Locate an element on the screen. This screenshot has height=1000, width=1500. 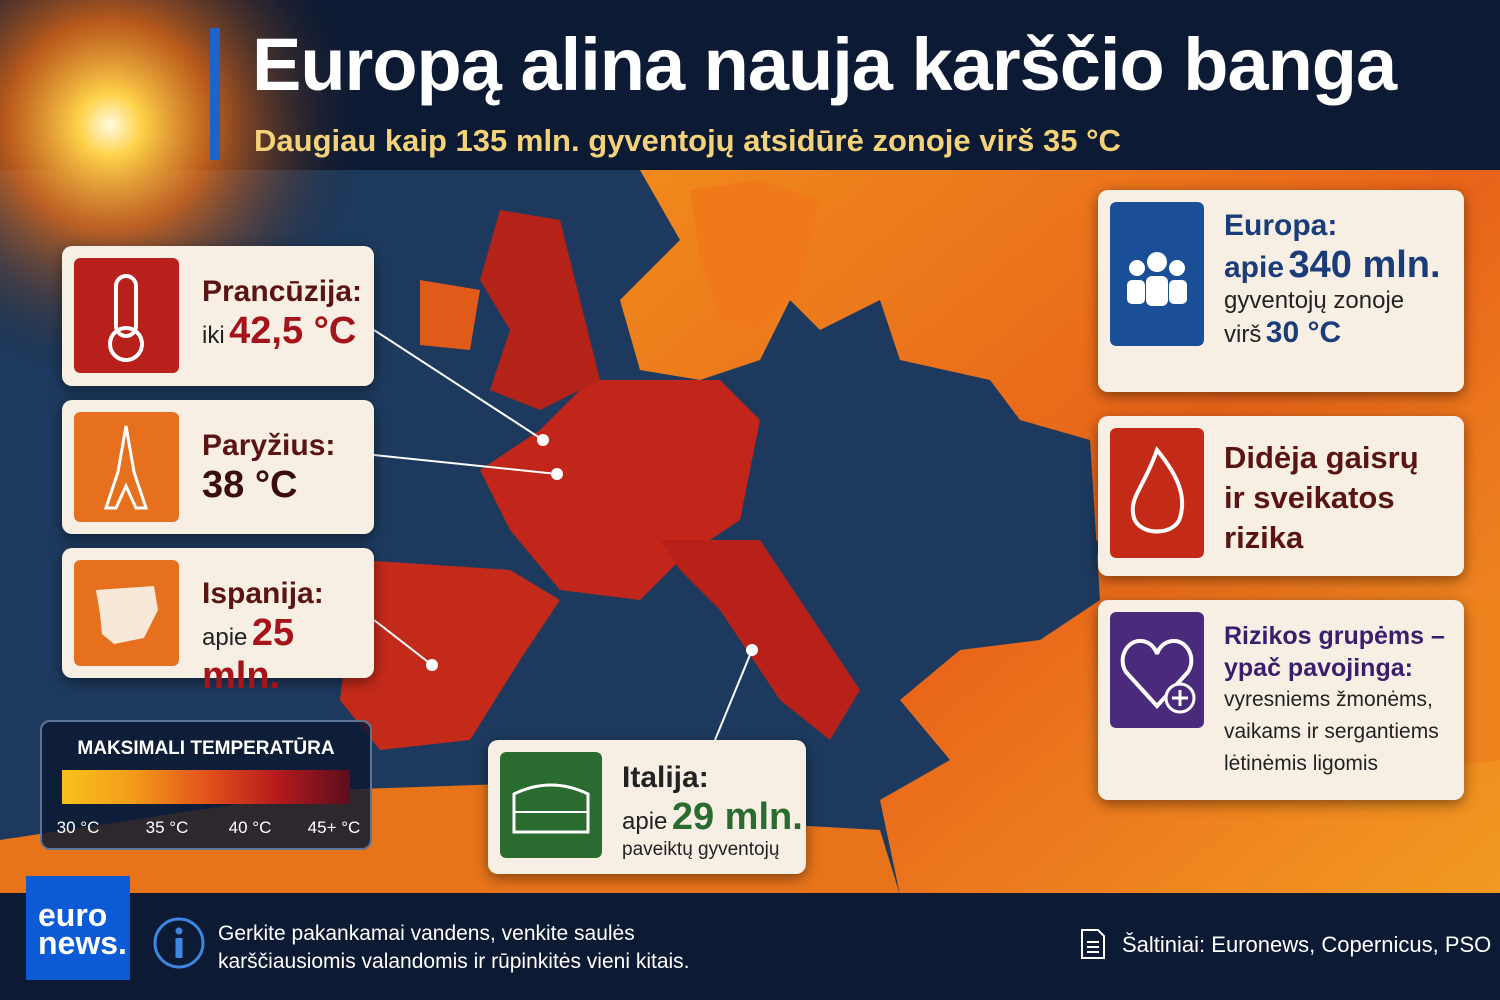
card-line: rizika is located at coordinates (1264, 537).